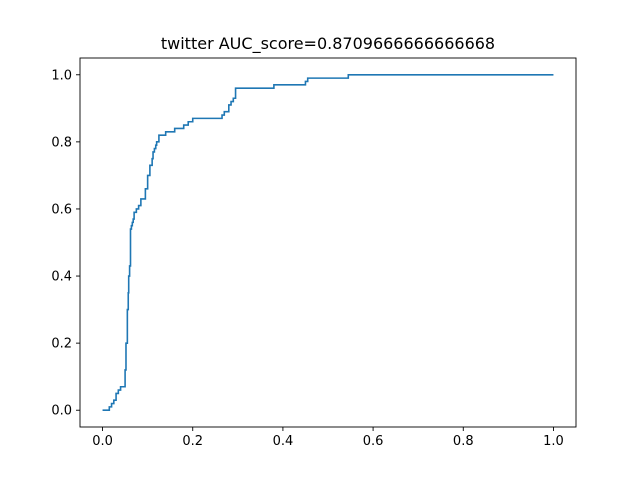 The height and width of the screenshot is (480, 640). What do you see at coordinates (328, 44) in the screenshot?
I see `chart-title: twitter AUC_score=0.8709666666666668` at bounding box center [328, 44].